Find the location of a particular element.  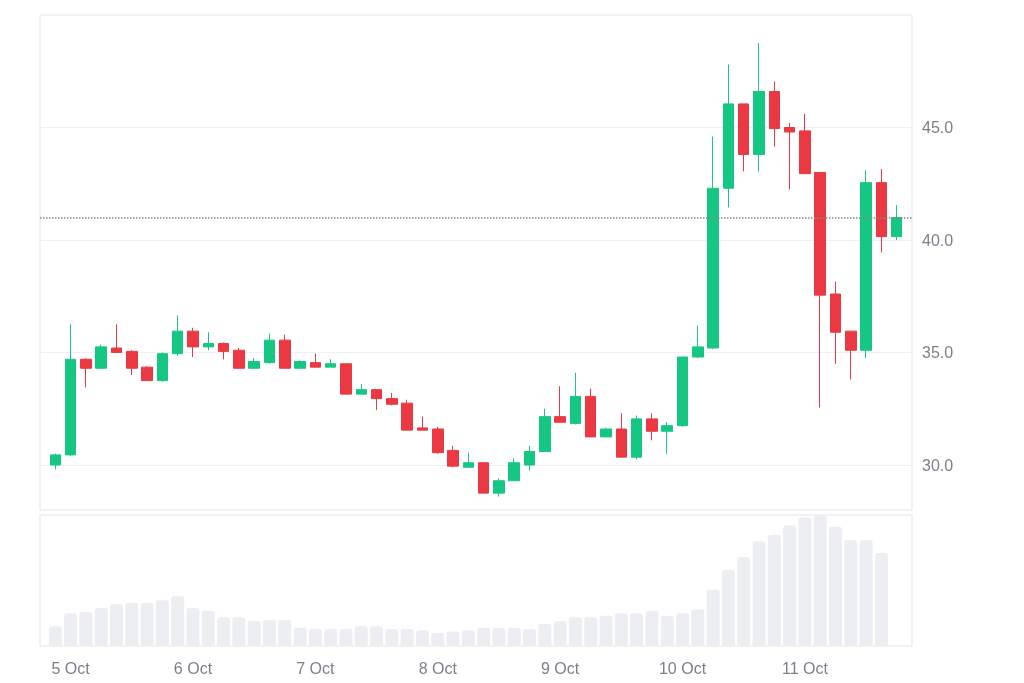

x-tick-label: 7 Oct is located at coordinates (316, 668).